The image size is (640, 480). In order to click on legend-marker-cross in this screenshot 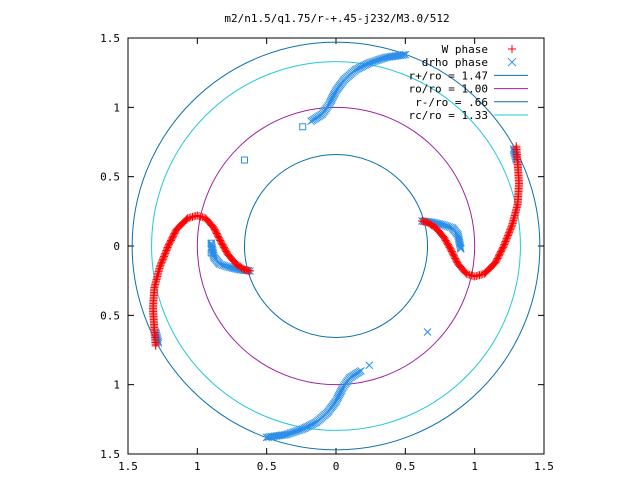, I will do `click(512, 62)`.